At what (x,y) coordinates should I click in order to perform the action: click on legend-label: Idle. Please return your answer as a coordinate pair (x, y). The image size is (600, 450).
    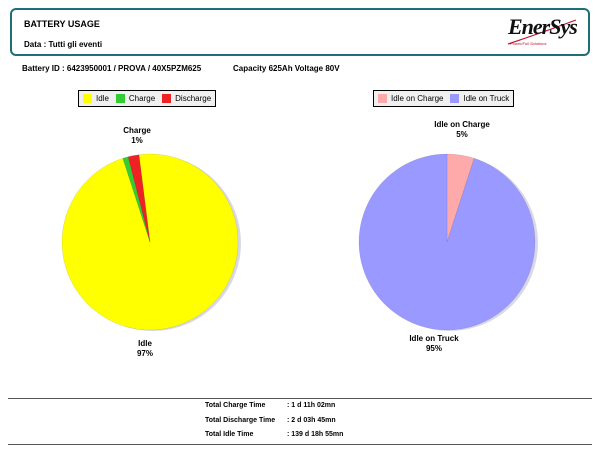
    Looking at the image, I should click on (102, 98).